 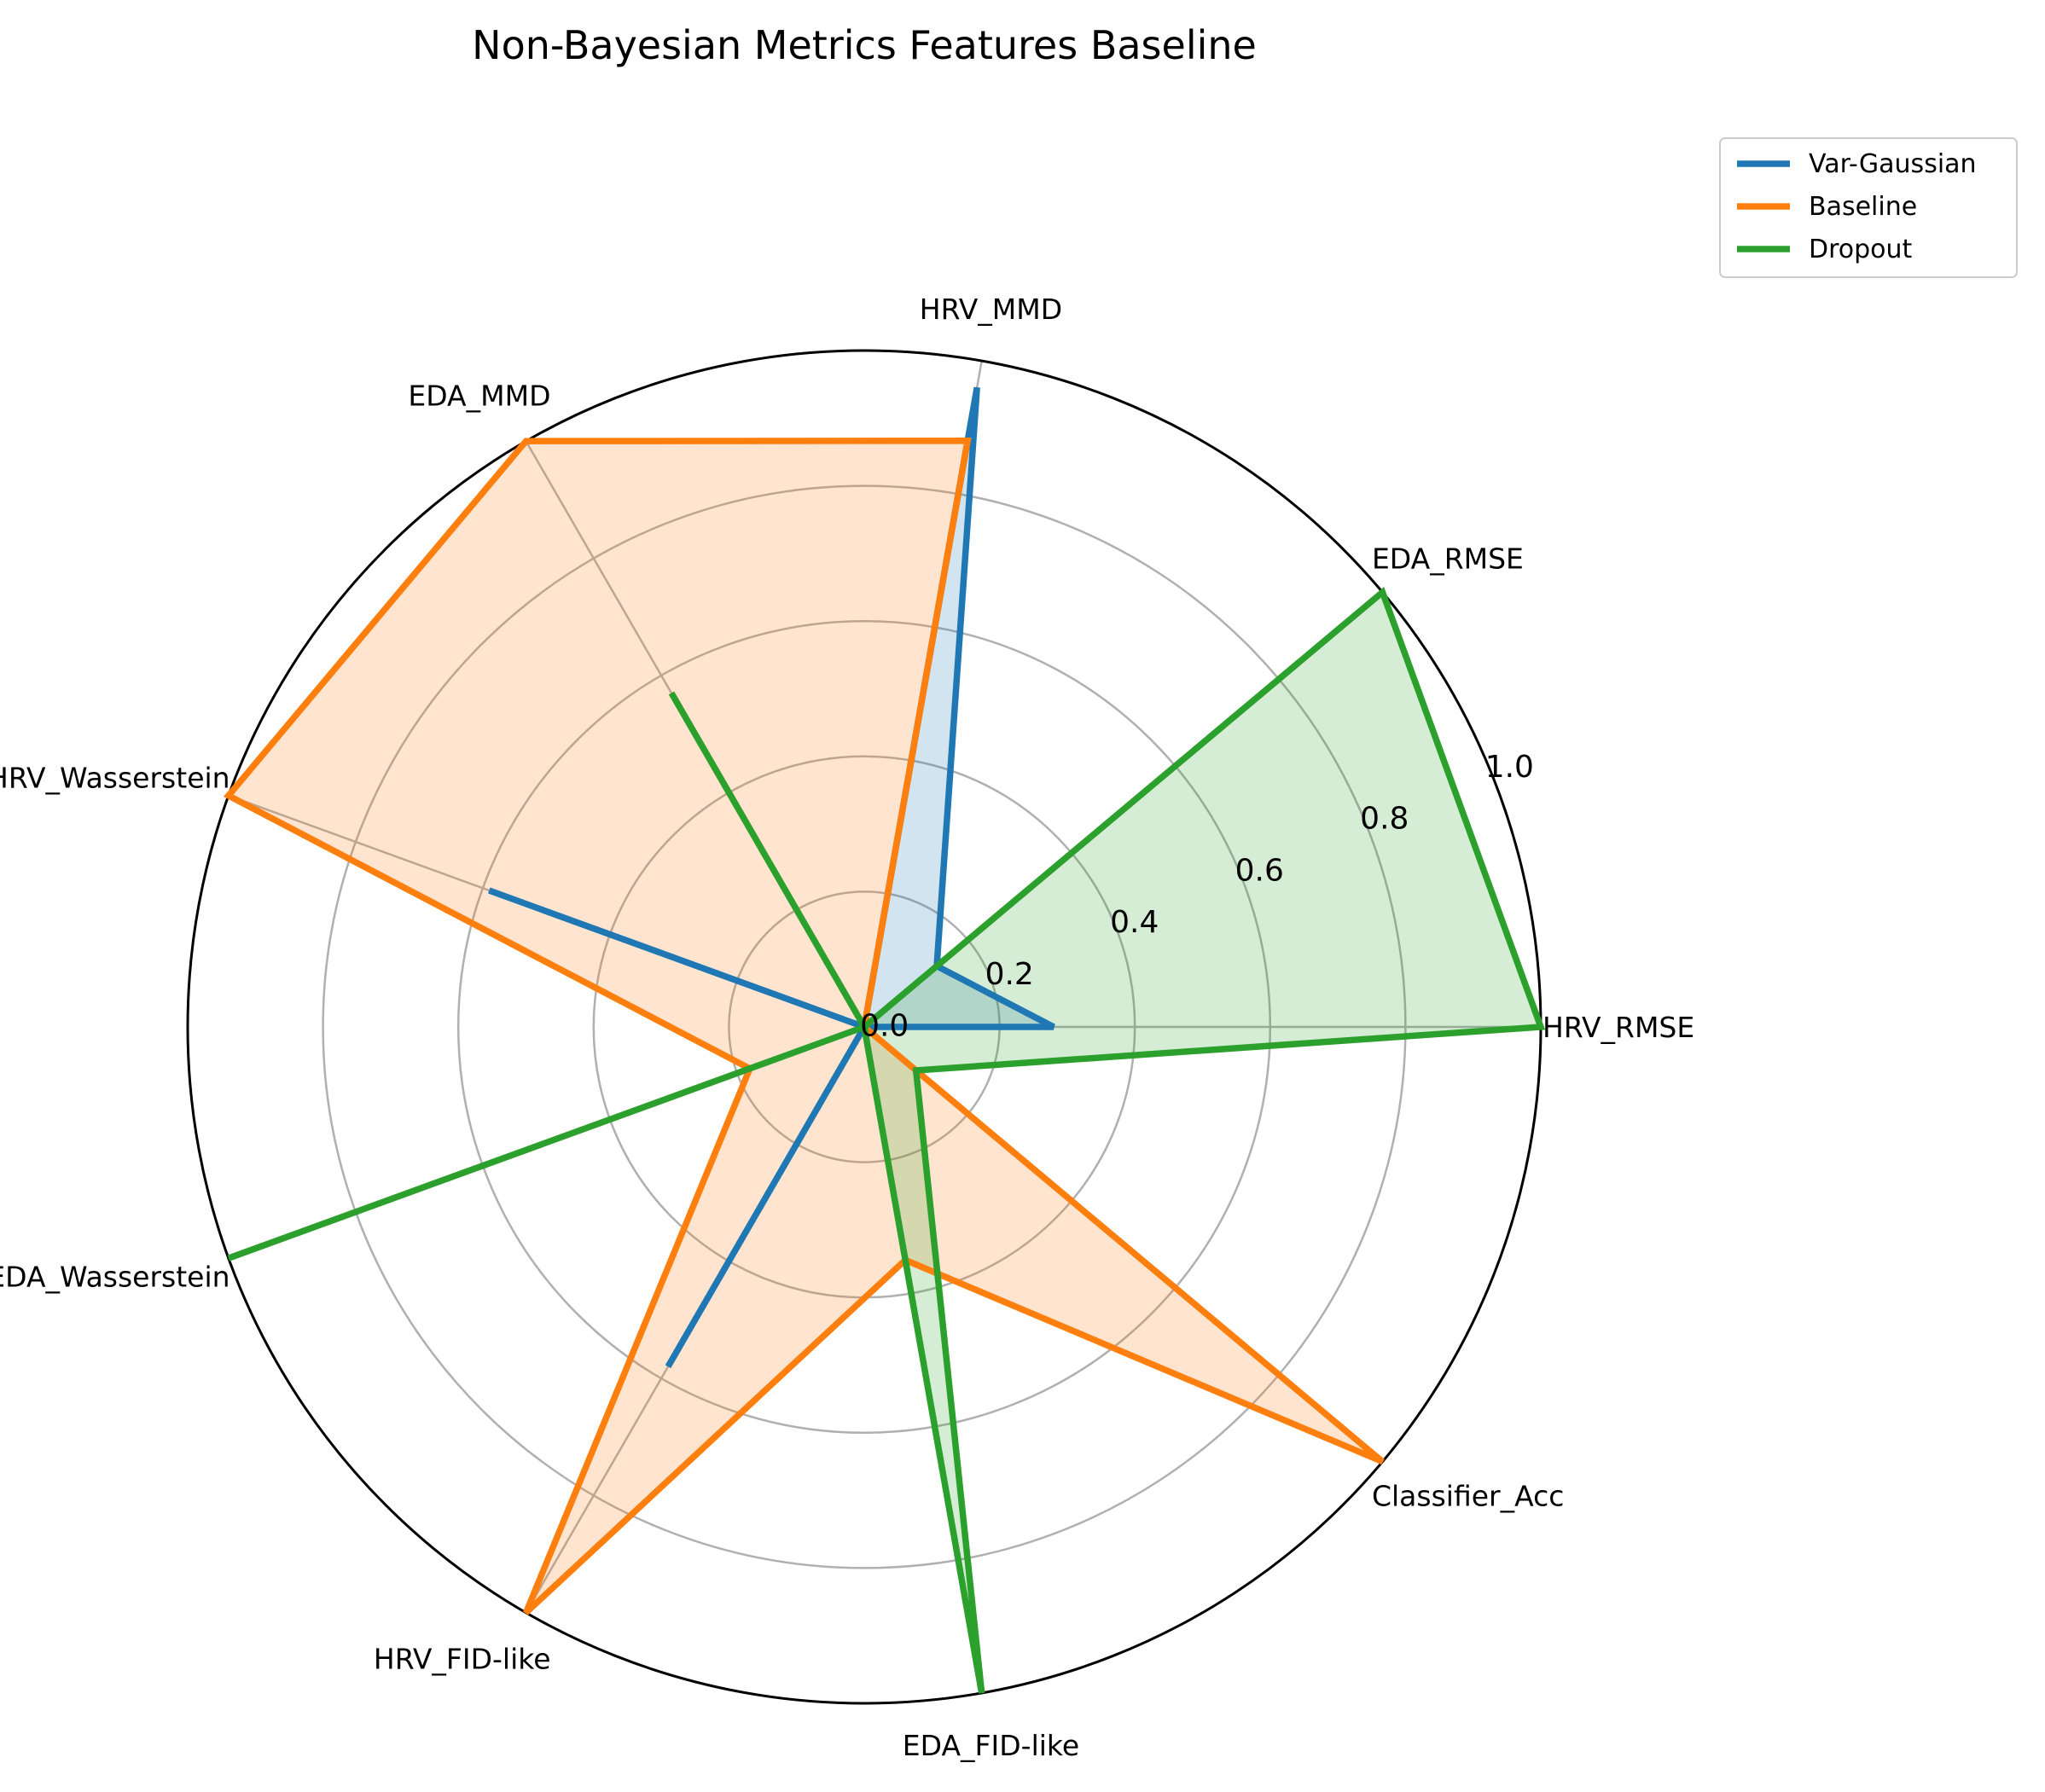 I want to click on radial-tick-label: 0.2, so click(x=1009, y=975).